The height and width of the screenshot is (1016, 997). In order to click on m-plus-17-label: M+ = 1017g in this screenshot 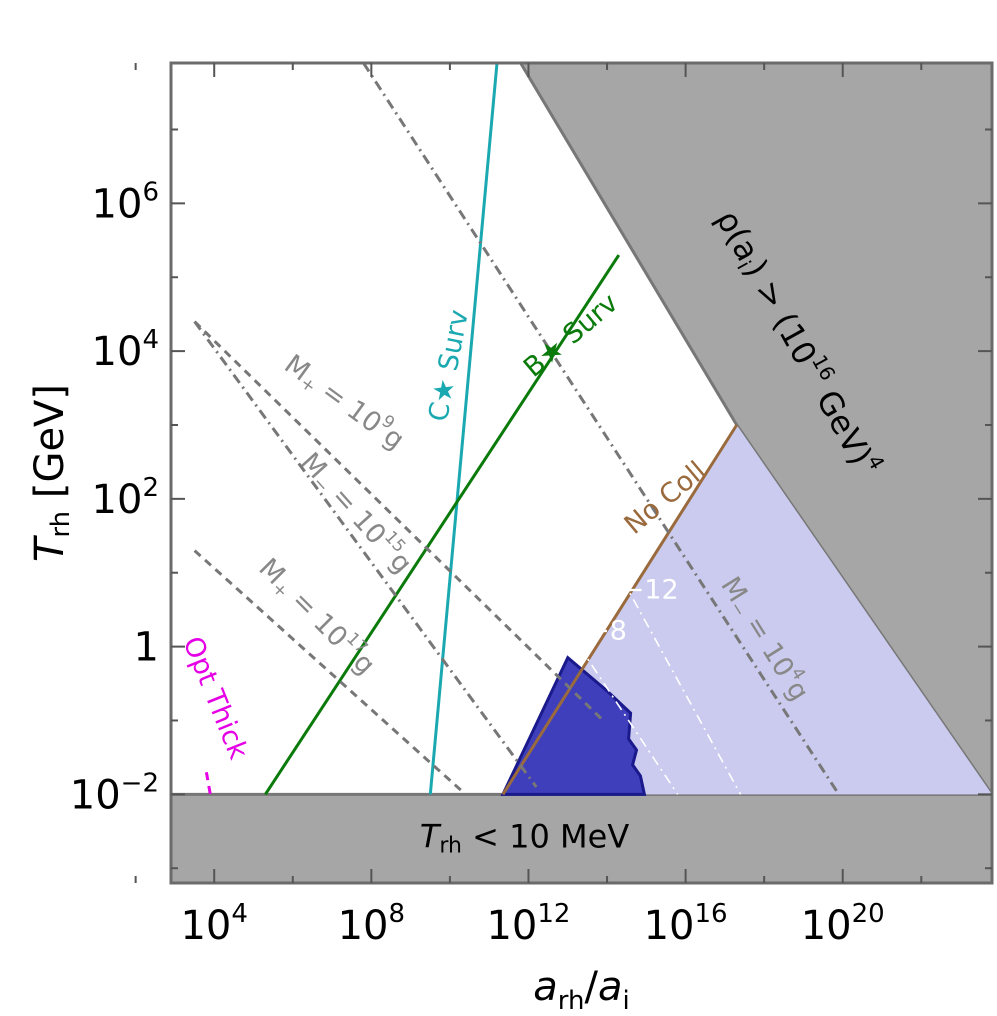, I will do `click(317, 616)`.